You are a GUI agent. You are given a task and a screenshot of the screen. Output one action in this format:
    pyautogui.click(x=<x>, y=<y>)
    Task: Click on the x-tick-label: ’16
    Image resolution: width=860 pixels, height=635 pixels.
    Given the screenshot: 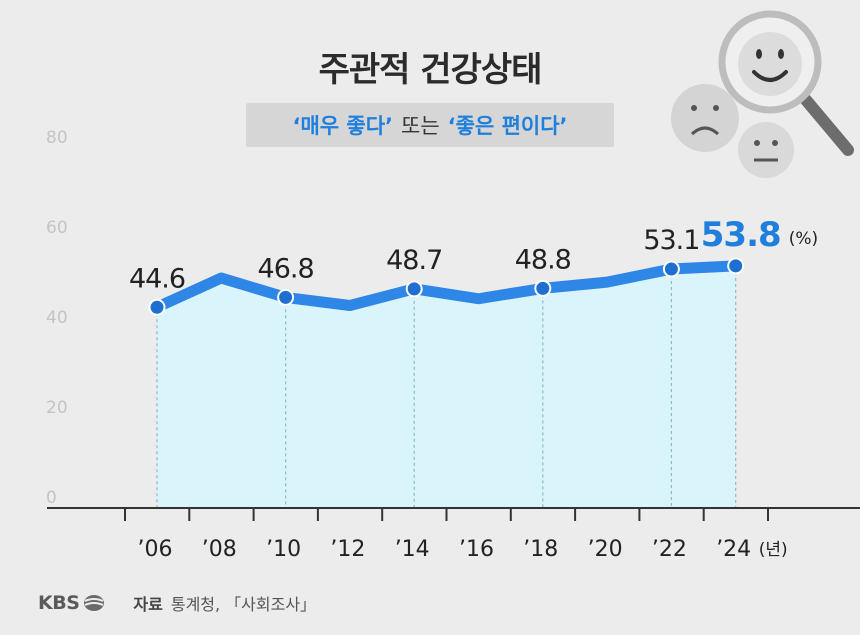 What is the action you would take?
    pyautogui.click(x=476, y=549)
    